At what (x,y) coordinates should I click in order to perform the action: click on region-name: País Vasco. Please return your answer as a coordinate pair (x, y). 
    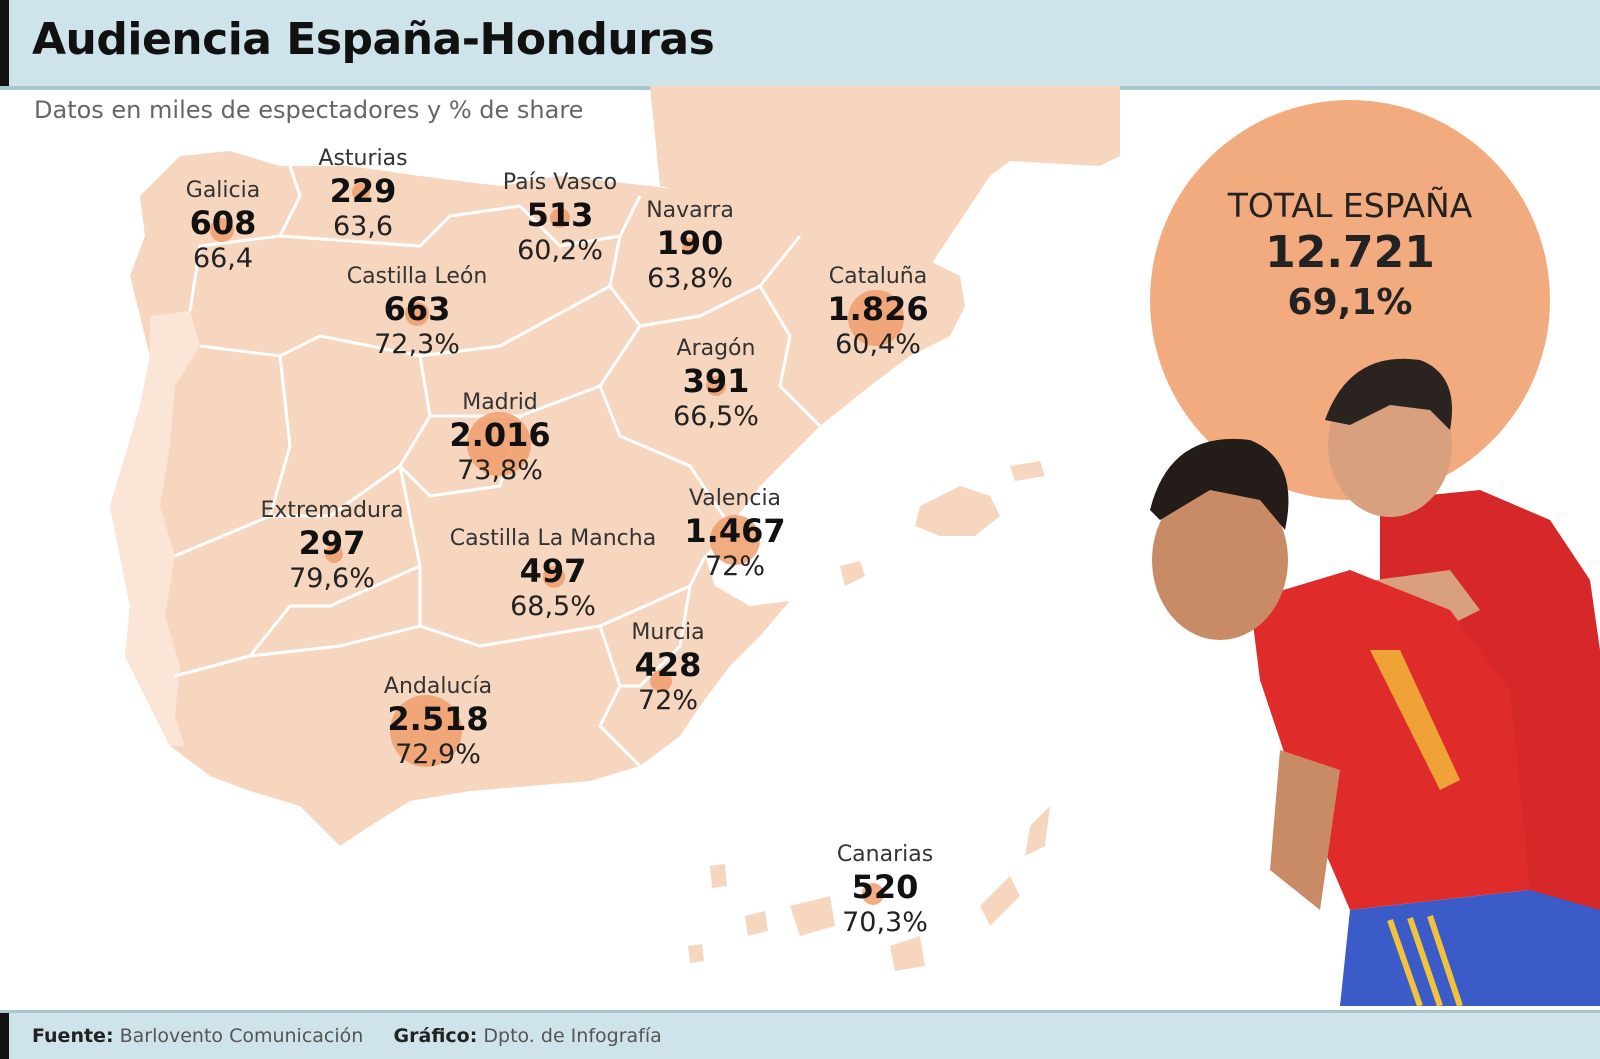
    Looking at the image, I should click on (560, 182).